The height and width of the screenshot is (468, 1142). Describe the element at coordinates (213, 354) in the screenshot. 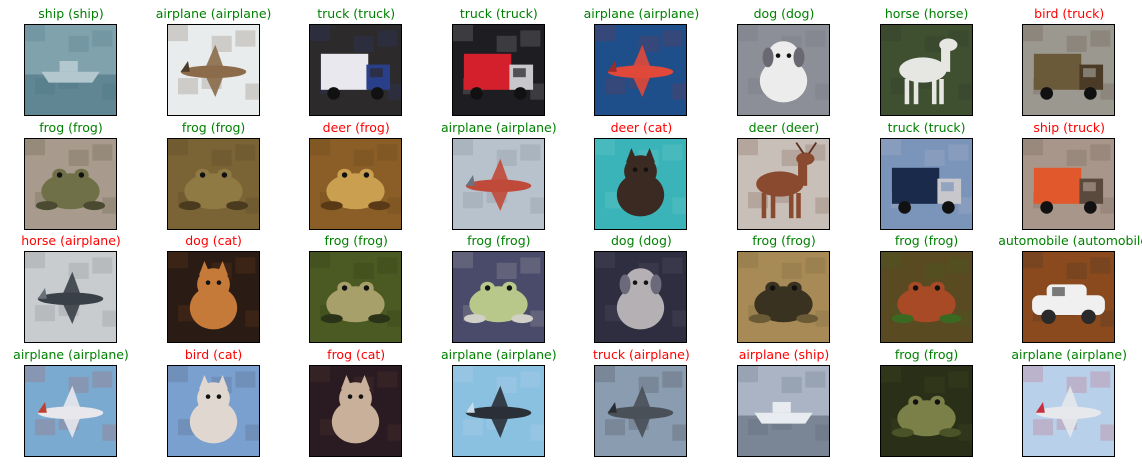

I see `prediction-caption: bird (cat)` at that location.